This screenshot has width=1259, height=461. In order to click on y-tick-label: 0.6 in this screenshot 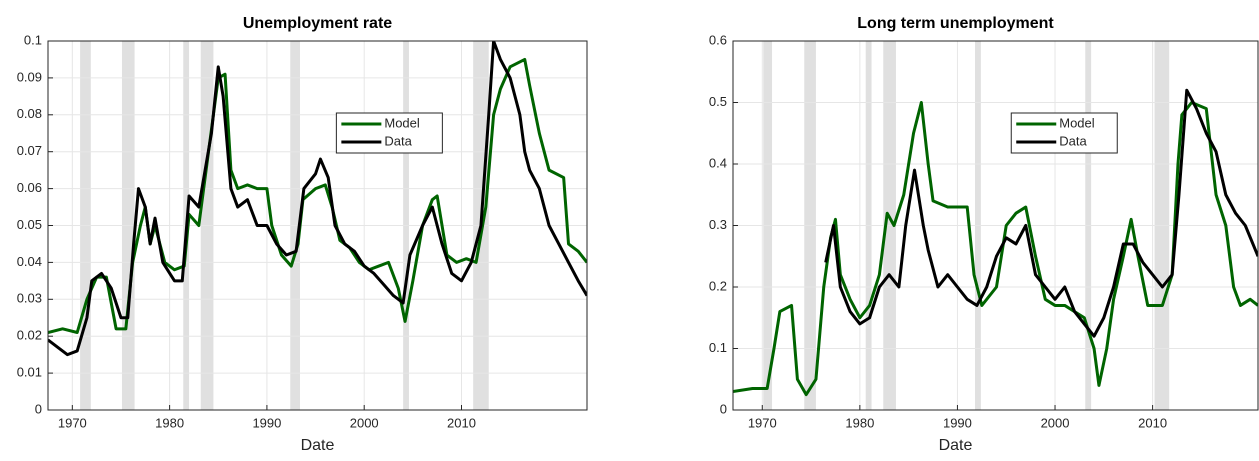, I will do `click(718, 39)`.